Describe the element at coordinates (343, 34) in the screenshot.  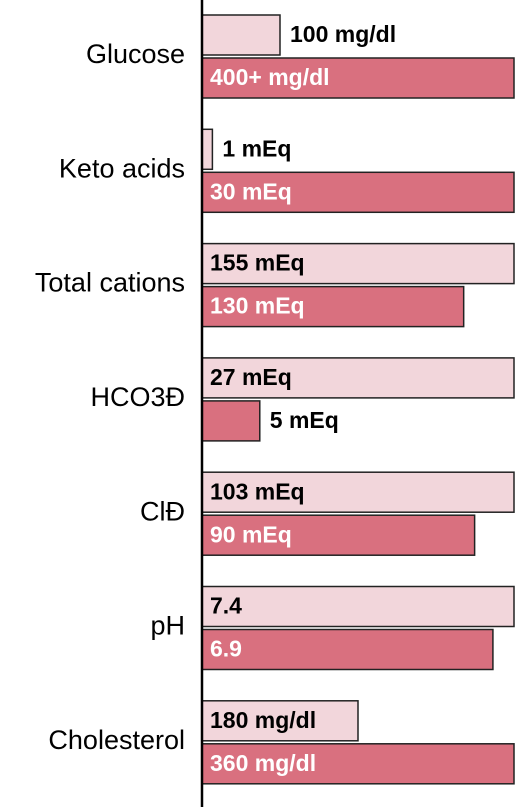
I see `value-label: 100 mg/dl` at that location.